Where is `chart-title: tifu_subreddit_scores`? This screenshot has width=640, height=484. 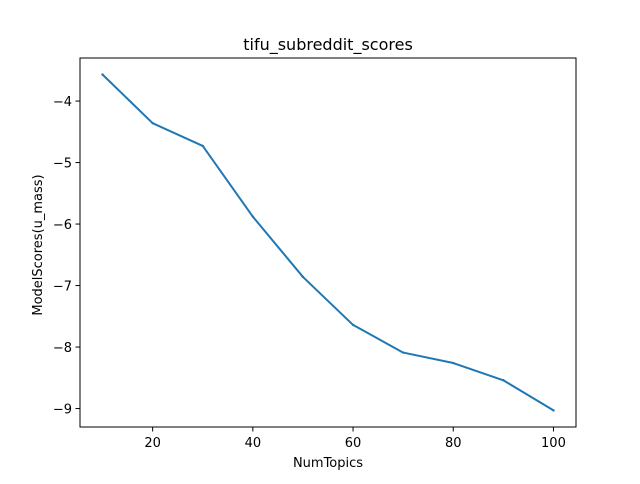 chart-title: tifu_subreddit_scores is located at coordinates (328, 45).